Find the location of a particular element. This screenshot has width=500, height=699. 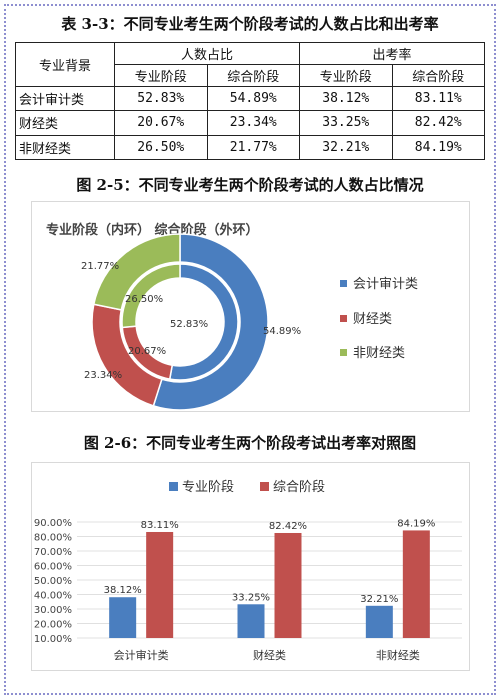

bar-data-label: 83.11% is located at coordinates (160, 525).